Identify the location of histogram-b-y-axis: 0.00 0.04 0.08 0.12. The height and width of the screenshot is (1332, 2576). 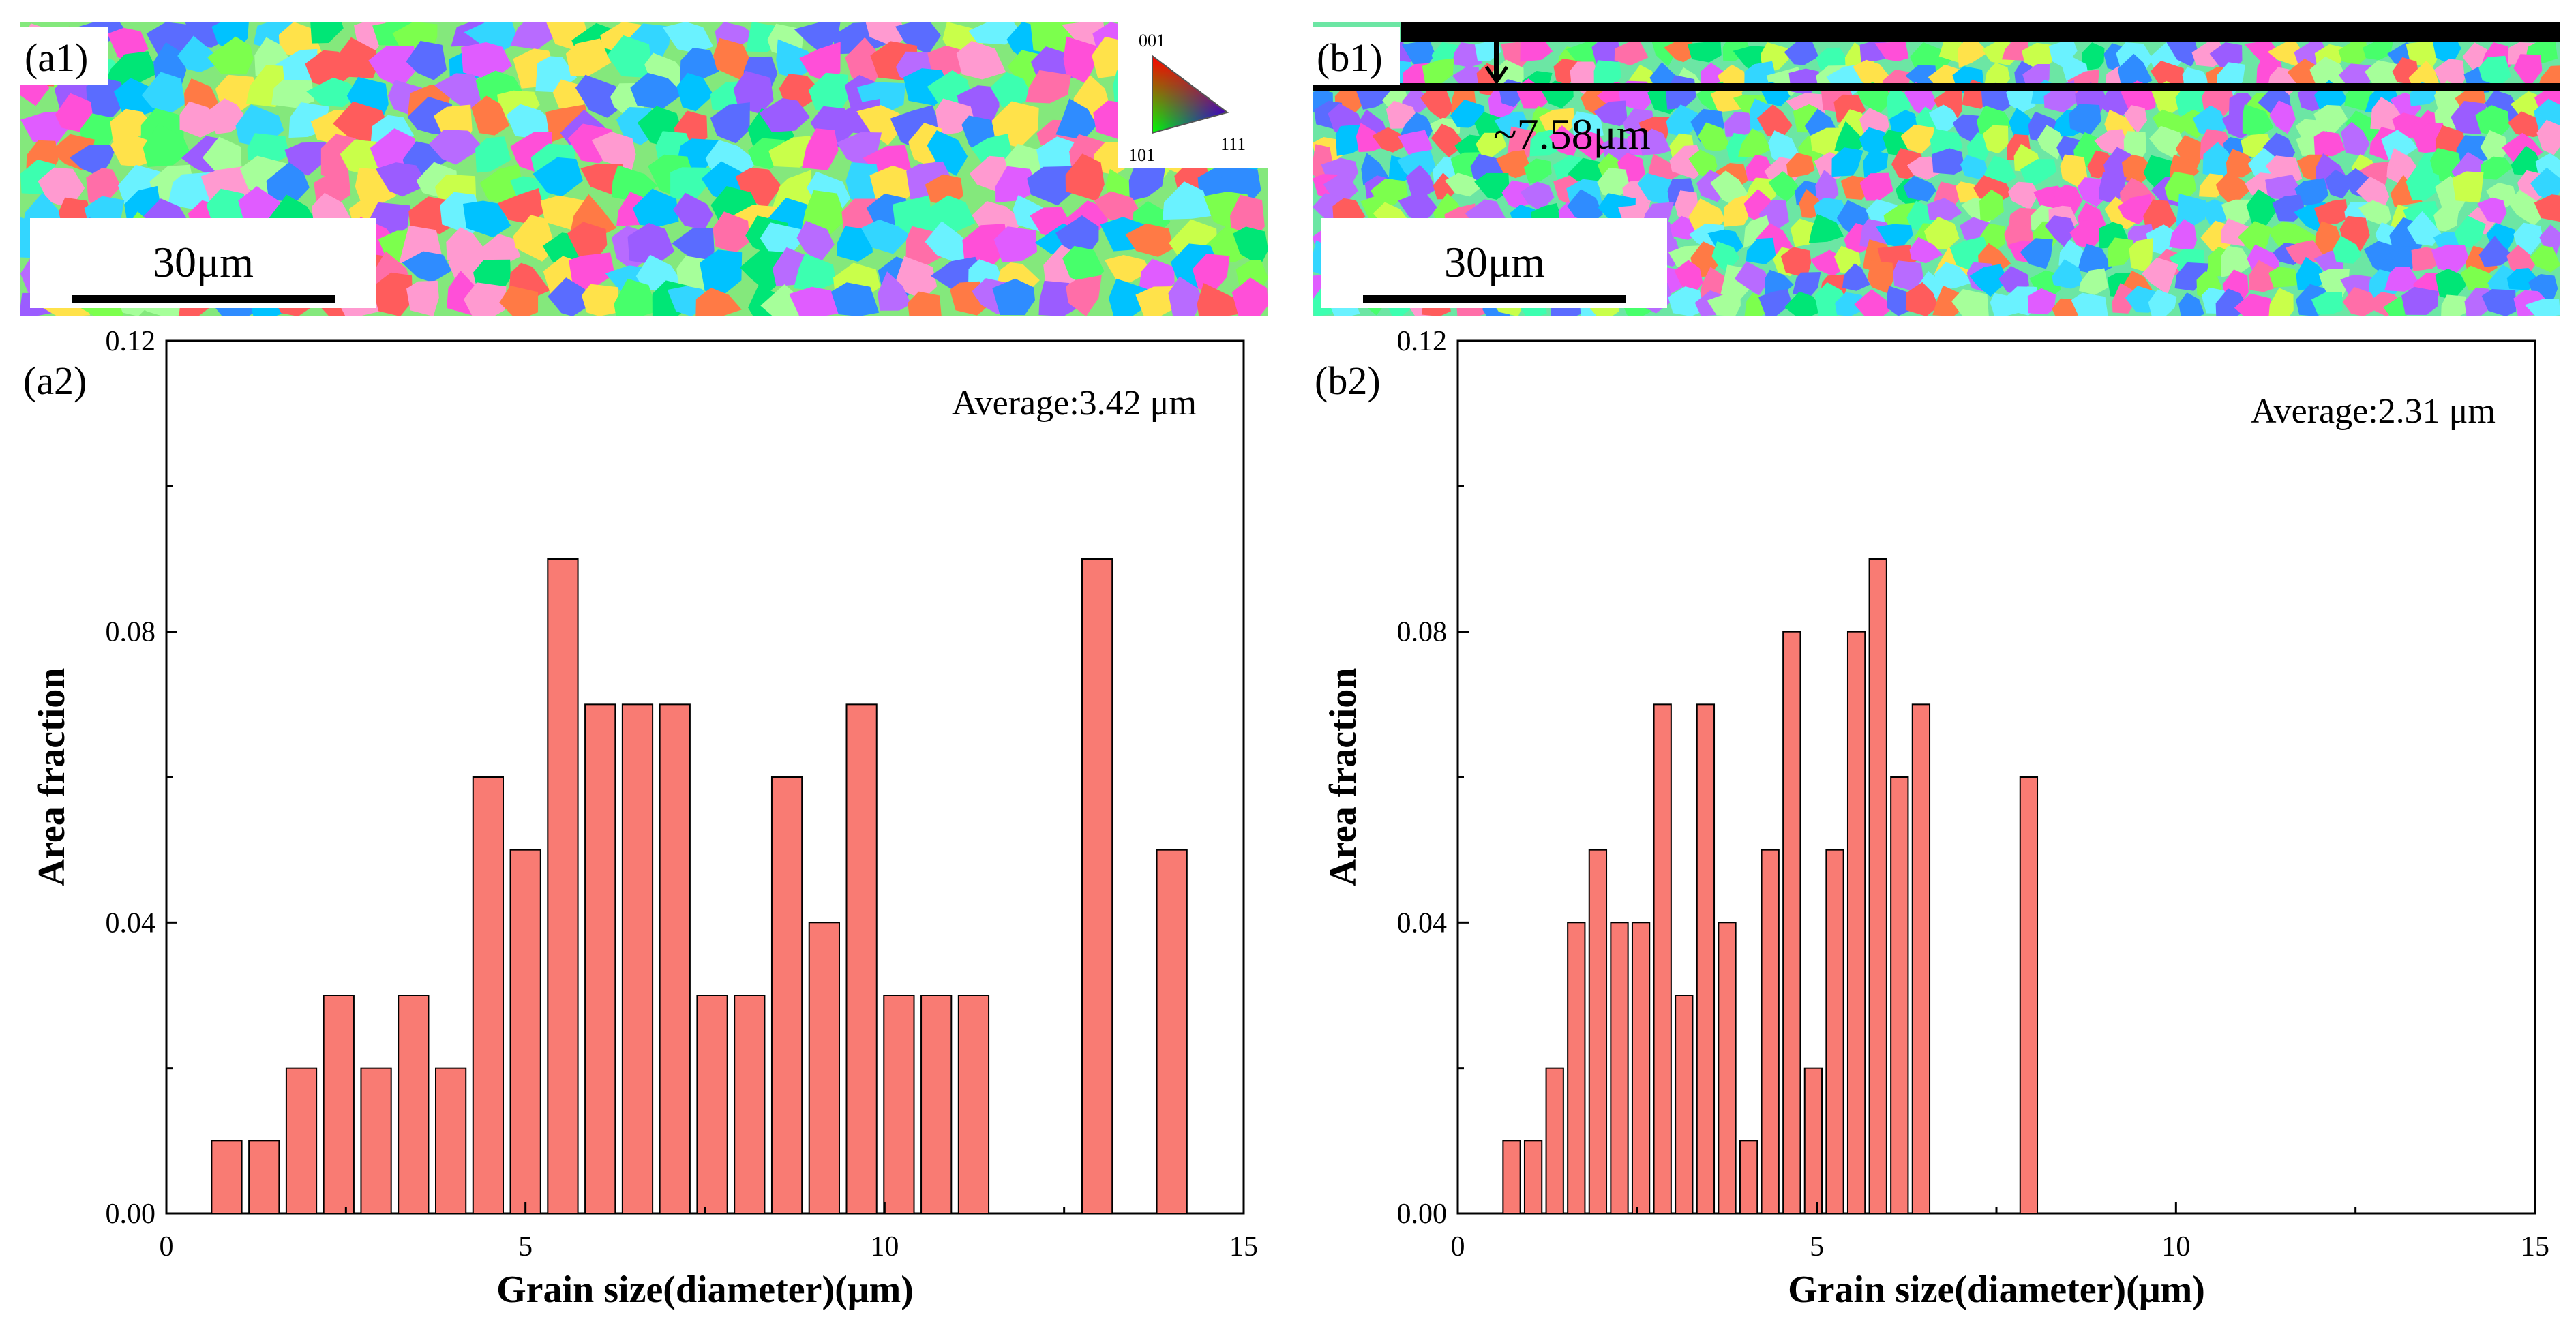
(1433, 778).